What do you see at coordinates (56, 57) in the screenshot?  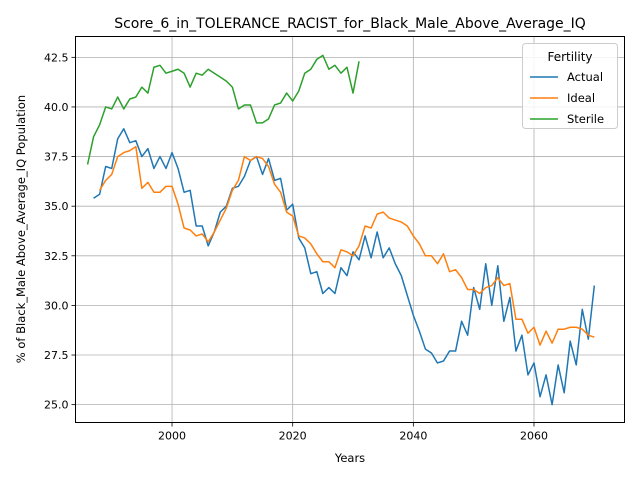 I see `y-tick-label: 42.5` at bounding box center [56, 57].